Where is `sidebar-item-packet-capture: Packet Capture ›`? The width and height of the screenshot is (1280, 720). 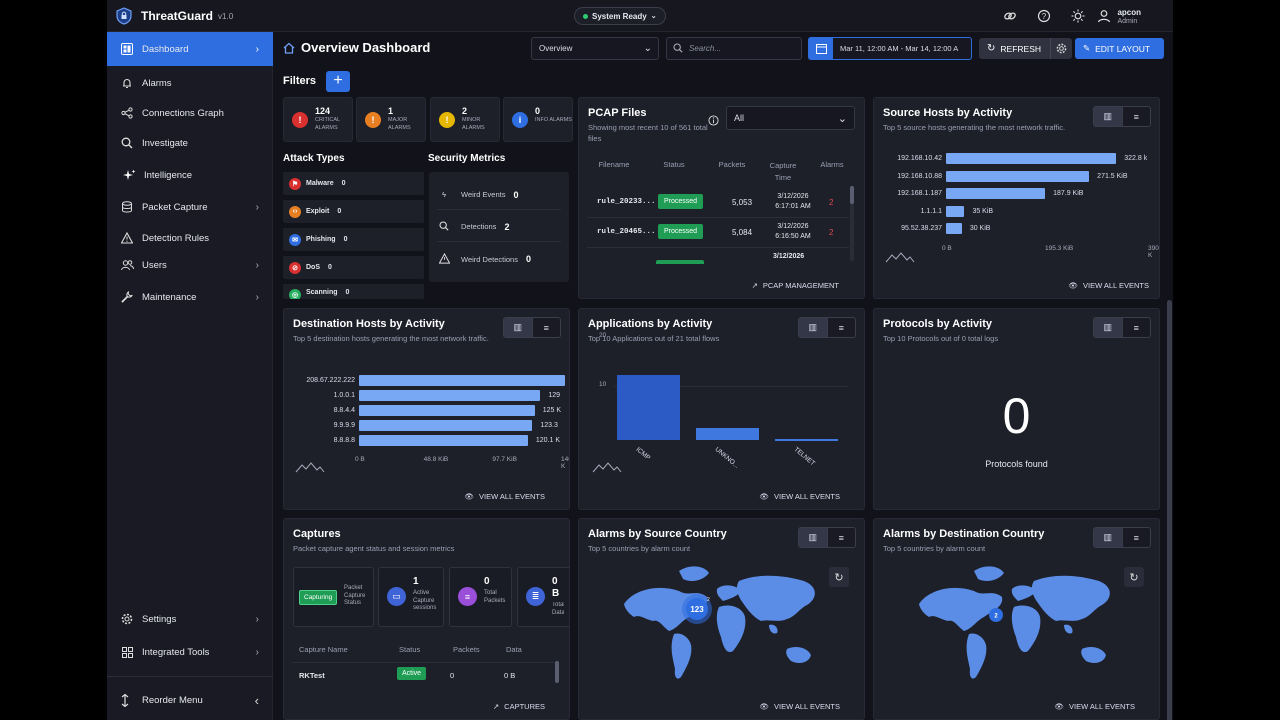
sidebar-item-packet-capture: Packet Capture › is located at coordinates (190, 207).